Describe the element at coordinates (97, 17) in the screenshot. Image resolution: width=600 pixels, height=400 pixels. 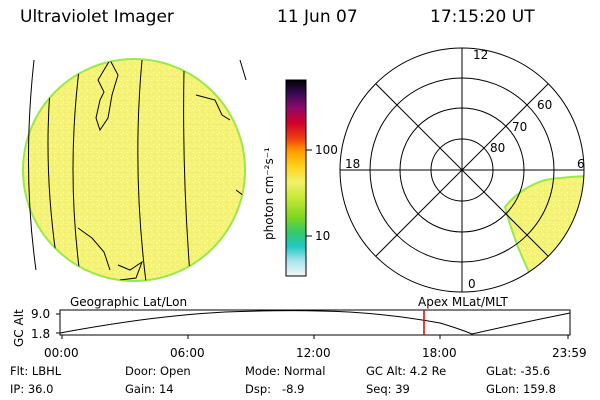
I see `app-title: Ultraviolet Imager` at that location.